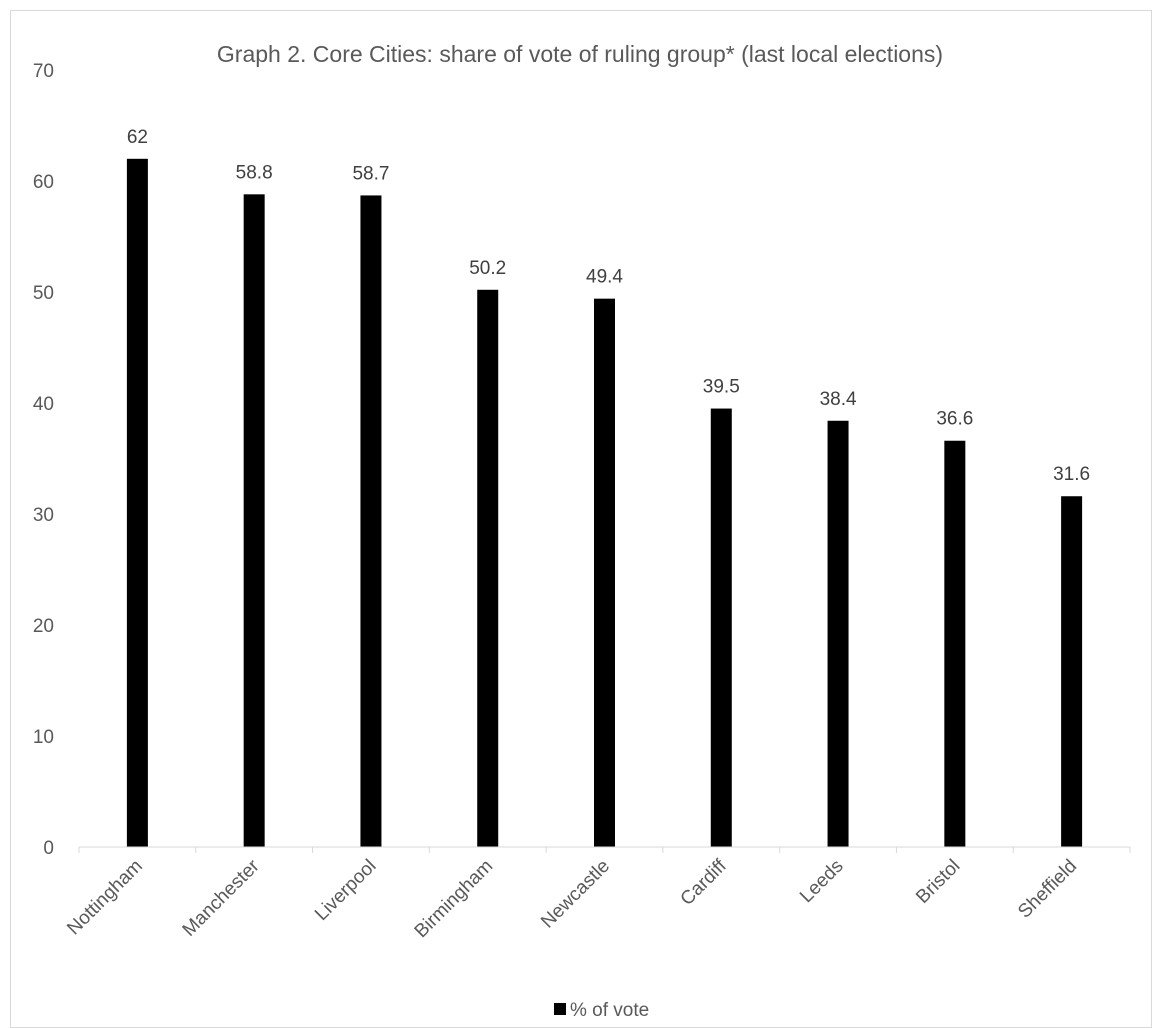 Image resolution: width=1152 pixels, height=1028 pixels. I want to click on y-tick-label: 70, so click(43, 71).